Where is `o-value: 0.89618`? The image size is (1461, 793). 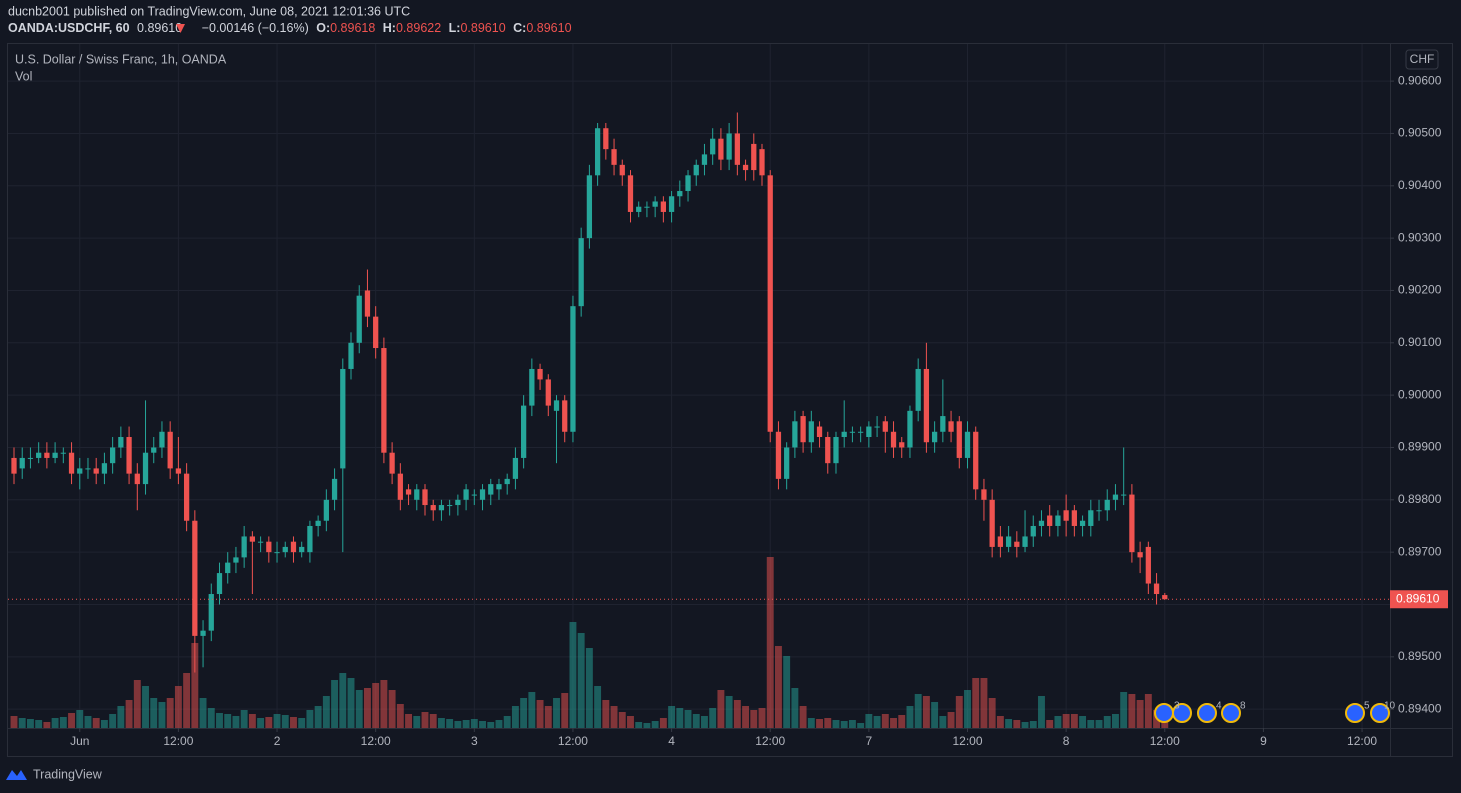 o-value: 0.89618 is located at coordinates (352, 28).